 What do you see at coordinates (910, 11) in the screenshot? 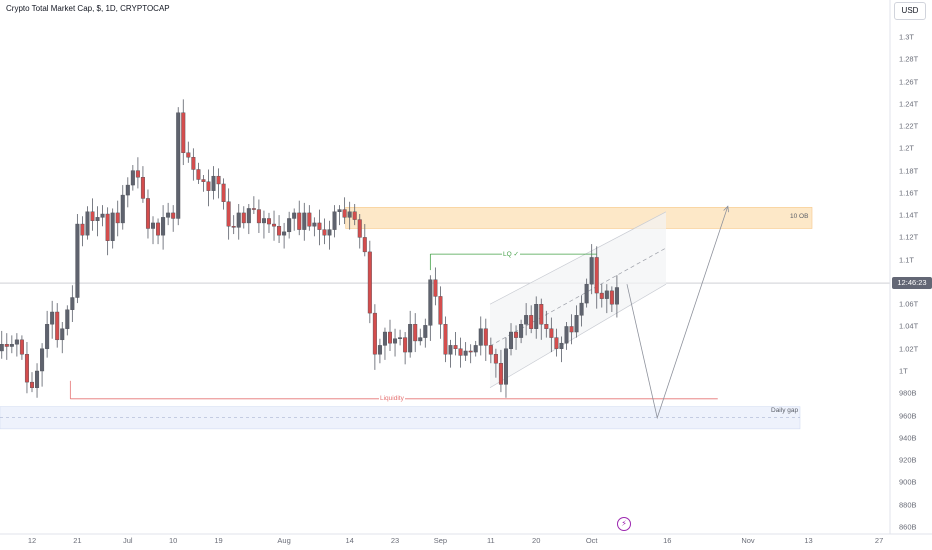
I see `currency-button: USD` at bounding box center [910, 11].